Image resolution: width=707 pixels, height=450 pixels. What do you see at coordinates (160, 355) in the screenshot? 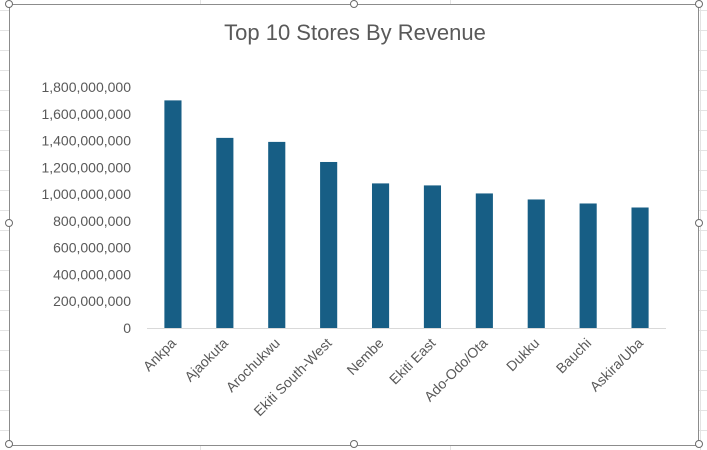
I see `x-tick-label: Ankpa` at bounding box center [160, 355].